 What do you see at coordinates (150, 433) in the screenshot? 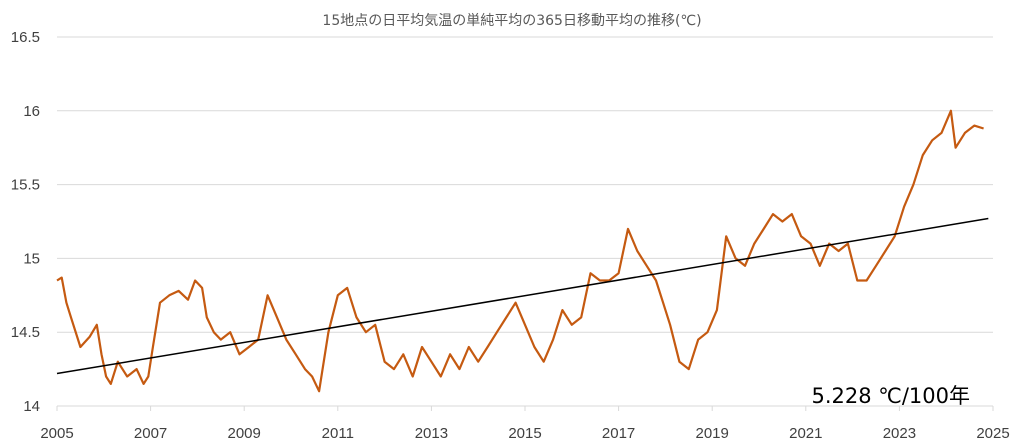
I see `x-tick-label: 2007` at bounding box center [150, 433].